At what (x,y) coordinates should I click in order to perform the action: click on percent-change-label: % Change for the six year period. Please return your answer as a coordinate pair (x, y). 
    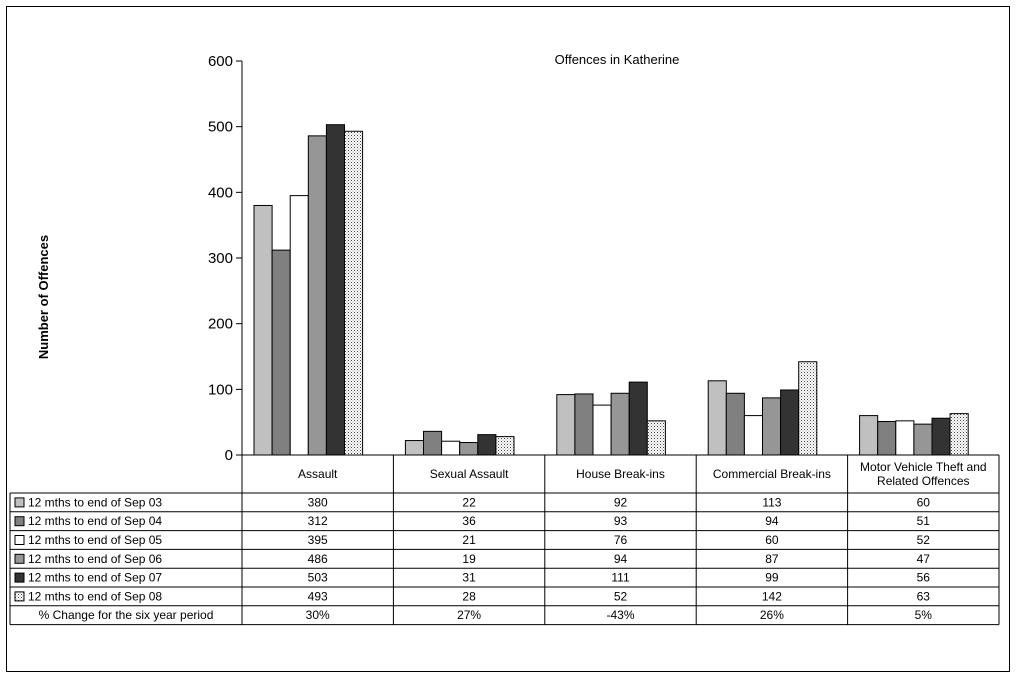
    Looking at the image, I should click on (126, 615).